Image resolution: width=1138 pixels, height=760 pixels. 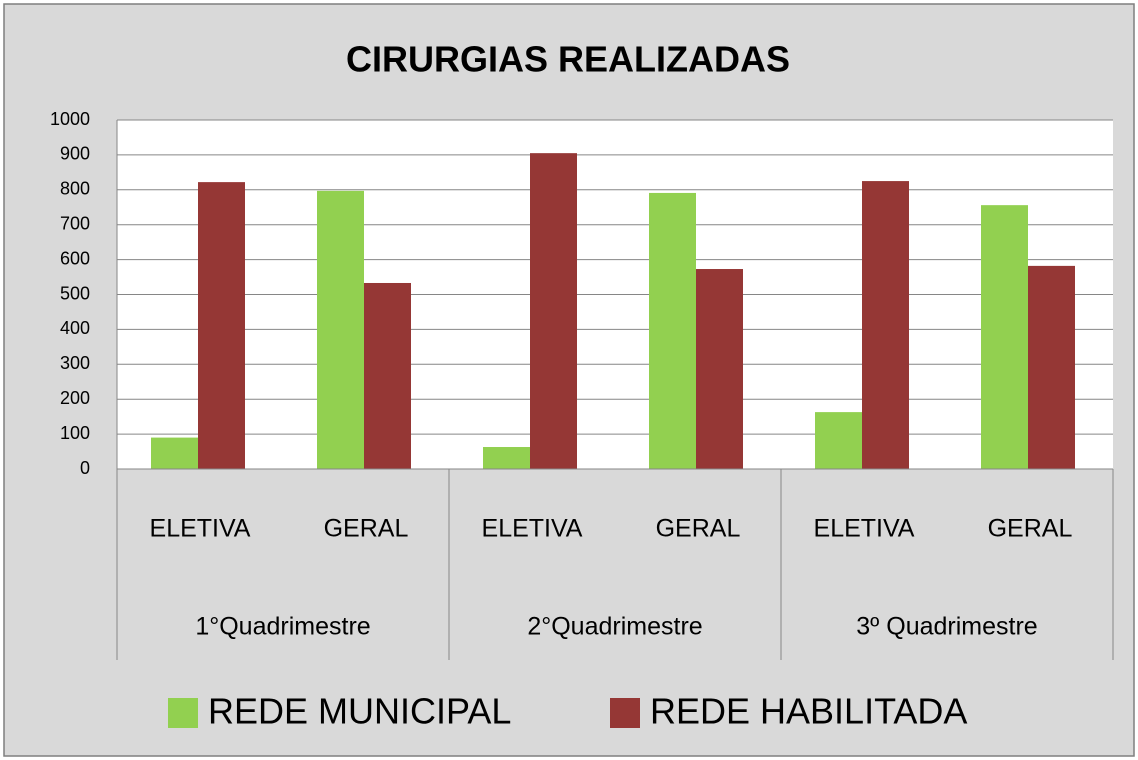 What do you see at coordinates (614, 627) in the screenshot?
I see `group-label: 2°Quadrimestre` at bounding box center [614, 627].